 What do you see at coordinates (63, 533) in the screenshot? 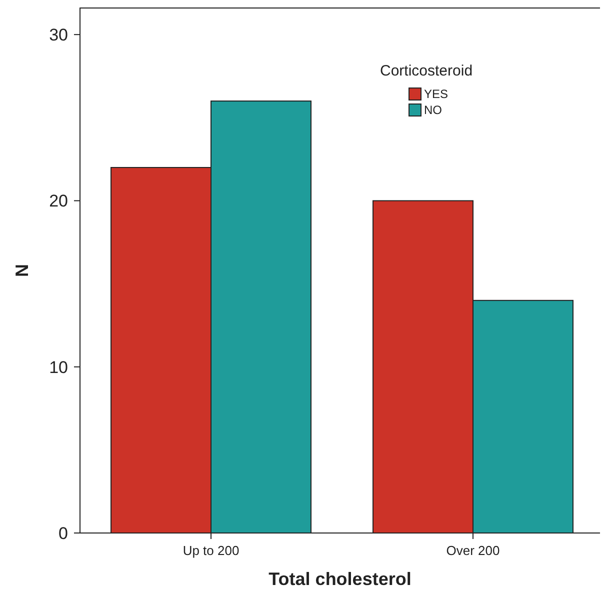
I see `y-tick-label: 0` at bounding box center [63, 533].